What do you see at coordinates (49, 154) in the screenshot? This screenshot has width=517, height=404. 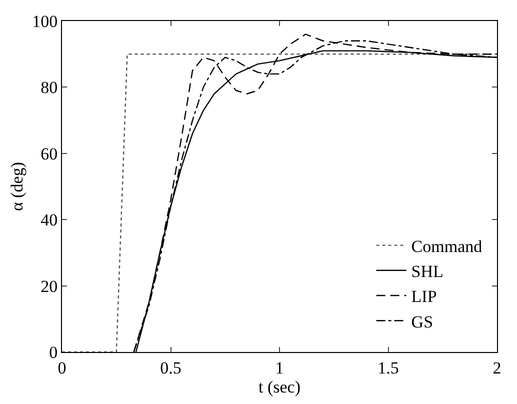 I see `y-tick-label: 60` at bounding box center [49, 154].